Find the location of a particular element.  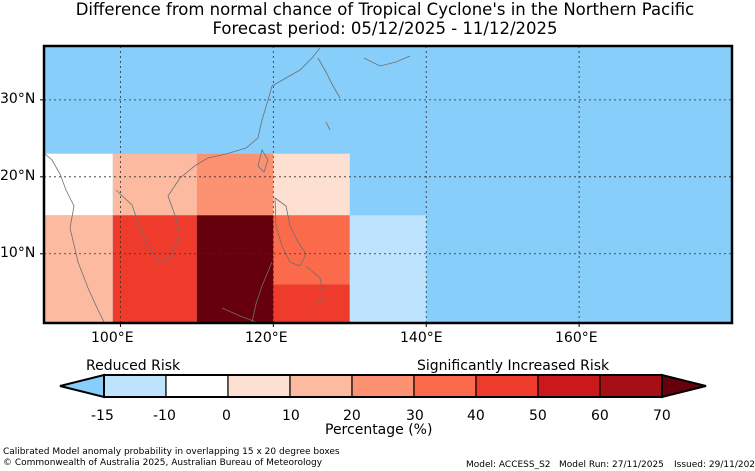

lon-label-160e: 160°E is located at coordinates (576, 338).